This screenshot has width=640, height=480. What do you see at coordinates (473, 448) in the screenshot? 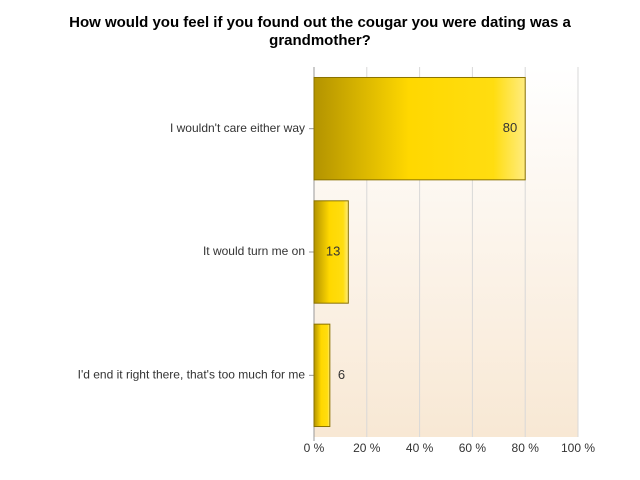
I see `x-tick-label: 60 %` at bounding box center [473, 448].